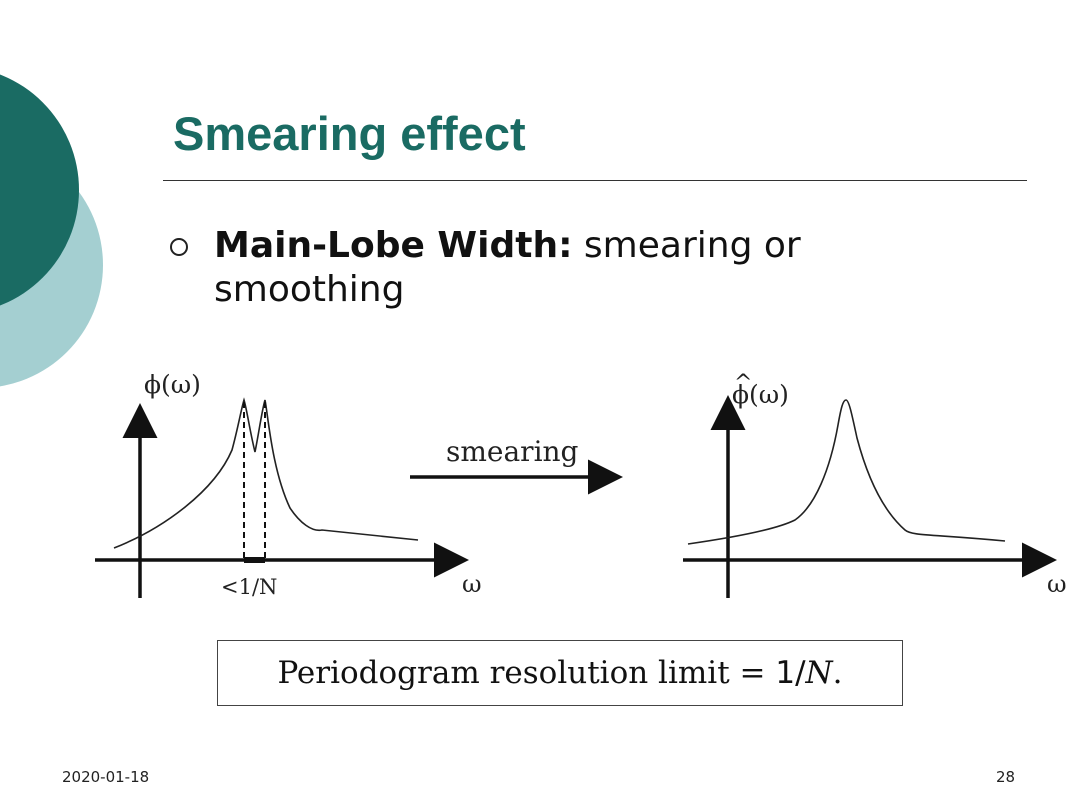 This screenshot has height=810, width=1080. I want to click on right-plot: ϕ(ω) ^ ω, so click(875, 484).